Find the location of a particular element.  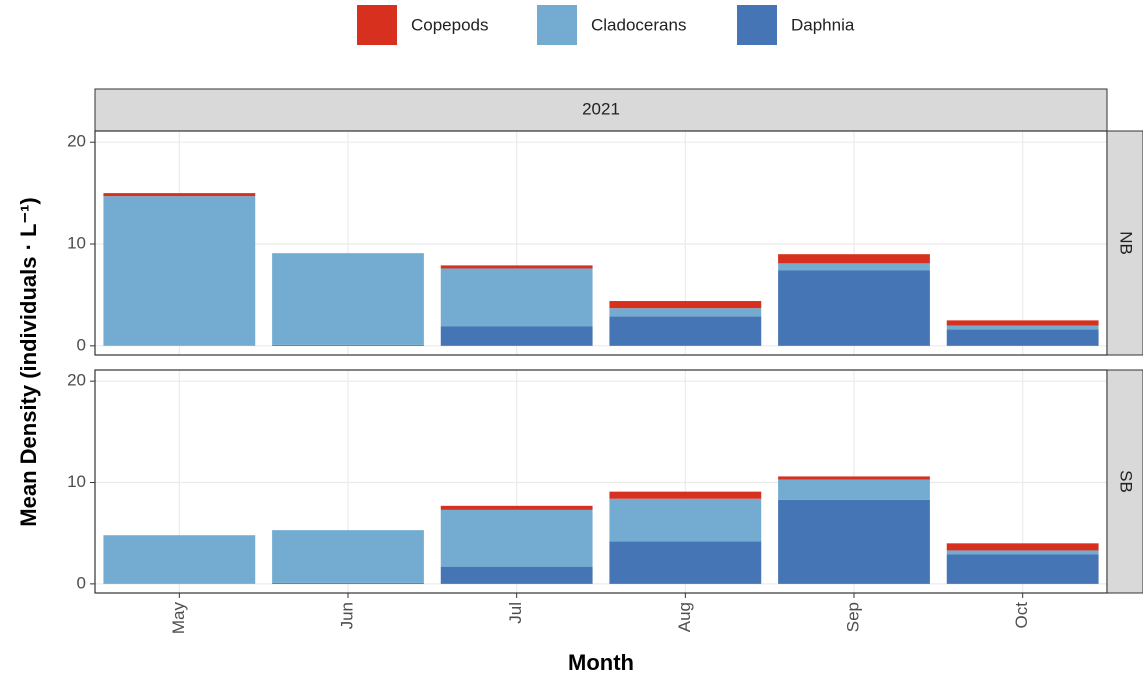

x-tick-label: Jun is located at coordinates (346, 615).